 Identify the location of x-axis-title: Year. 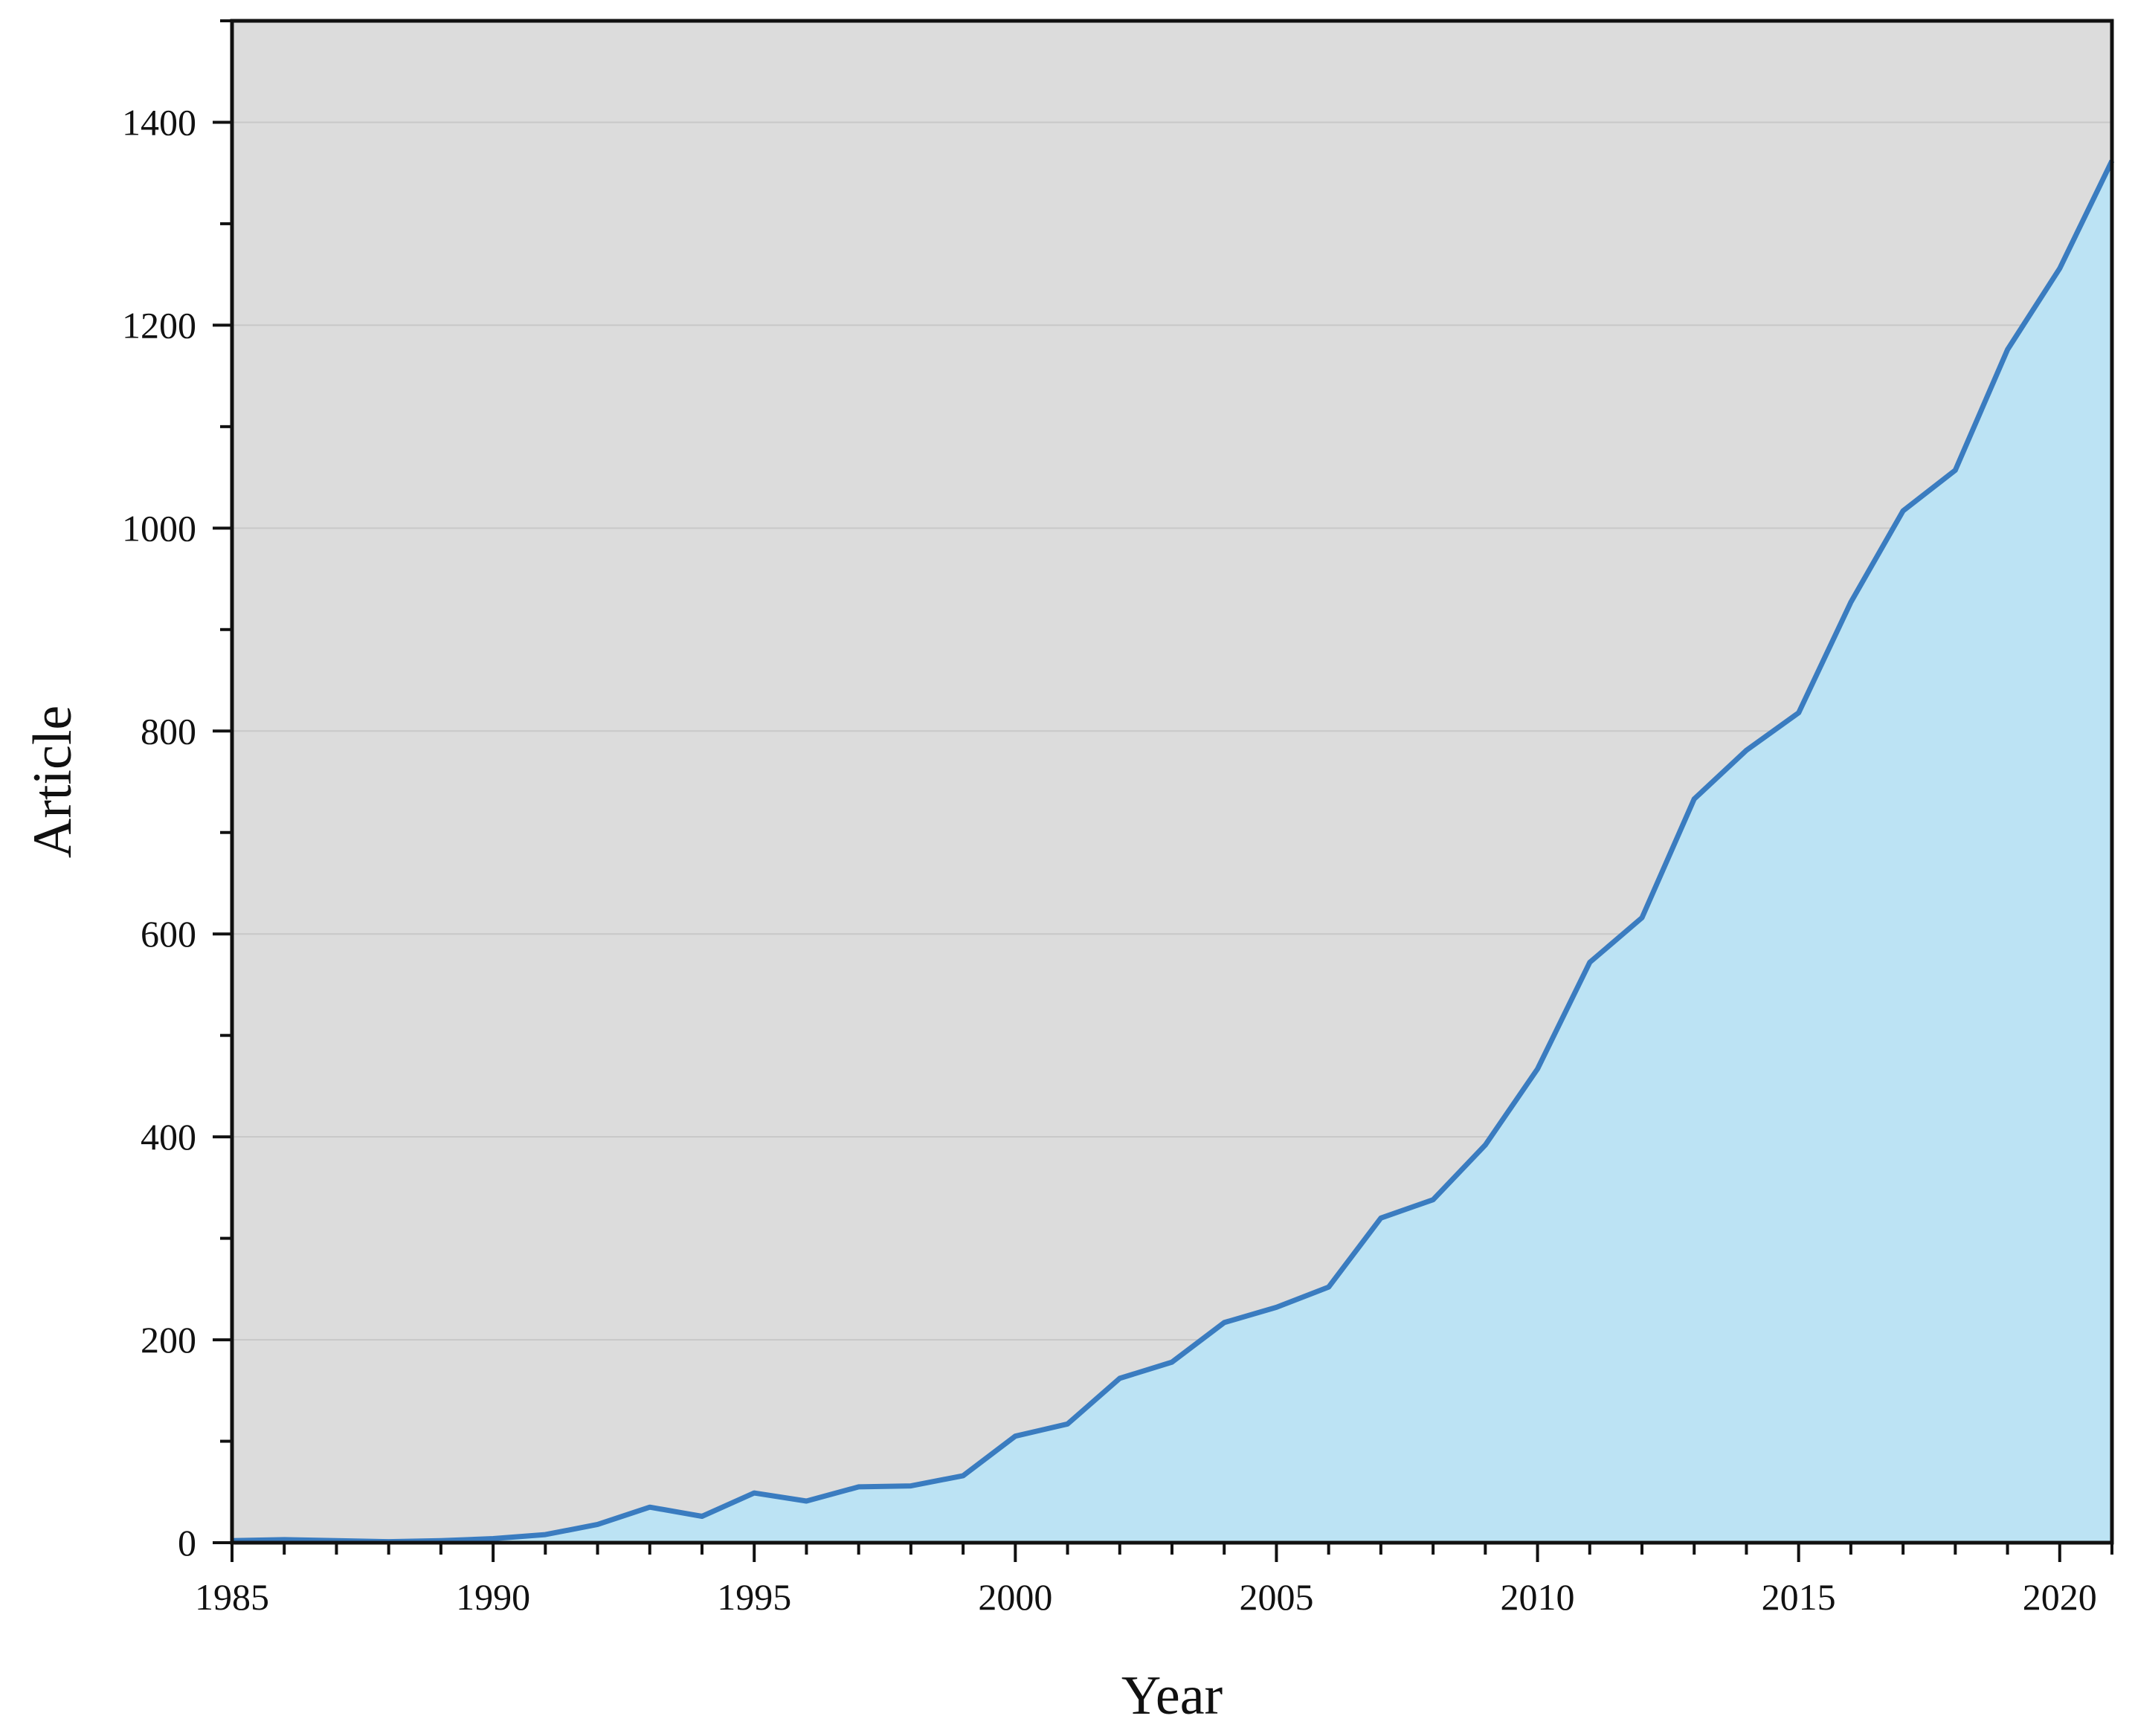
(1172, 1695).